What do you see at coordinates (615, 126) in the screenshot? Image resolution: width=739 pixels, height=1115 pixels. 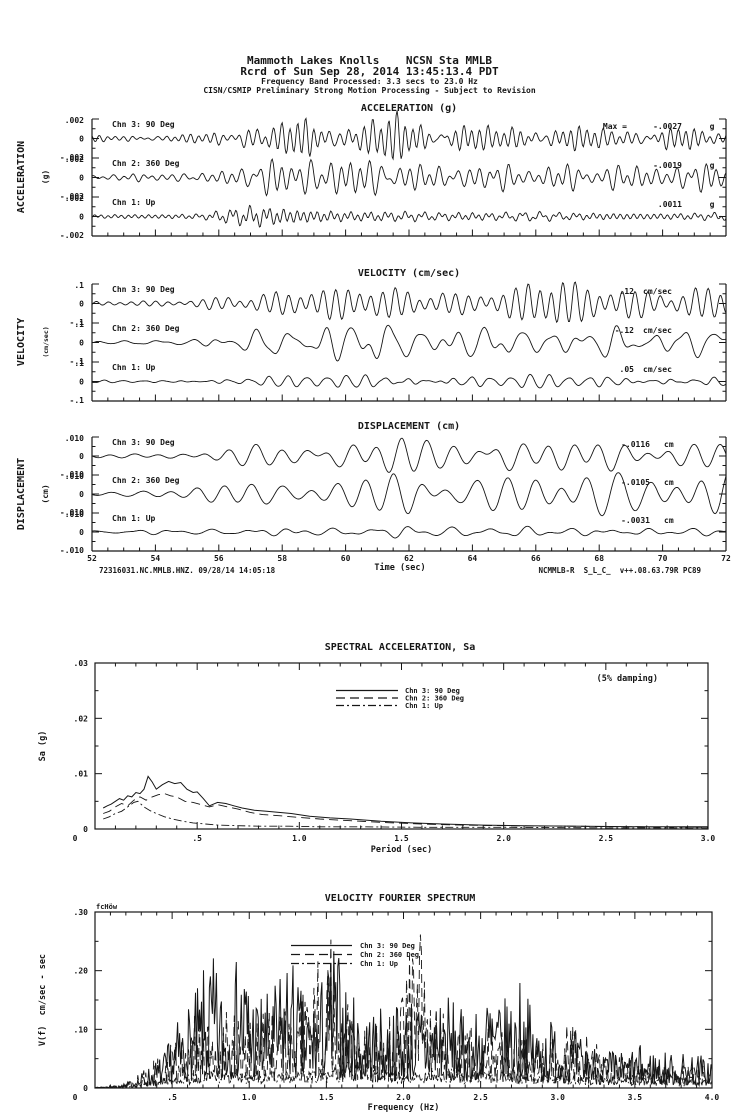 I see `max-prefix: Max =` at bounding box center [615, 126].